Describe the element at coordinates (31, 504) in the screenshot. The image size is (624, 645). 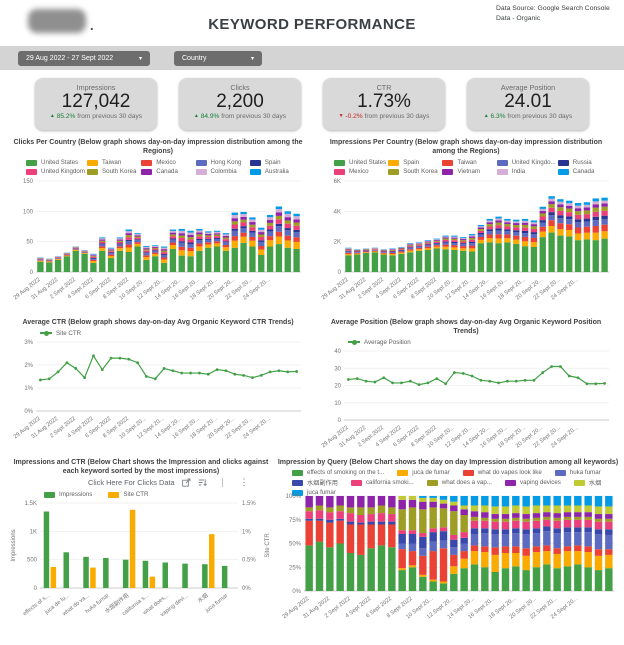
I see `svg-text: 1.5K` at that location.